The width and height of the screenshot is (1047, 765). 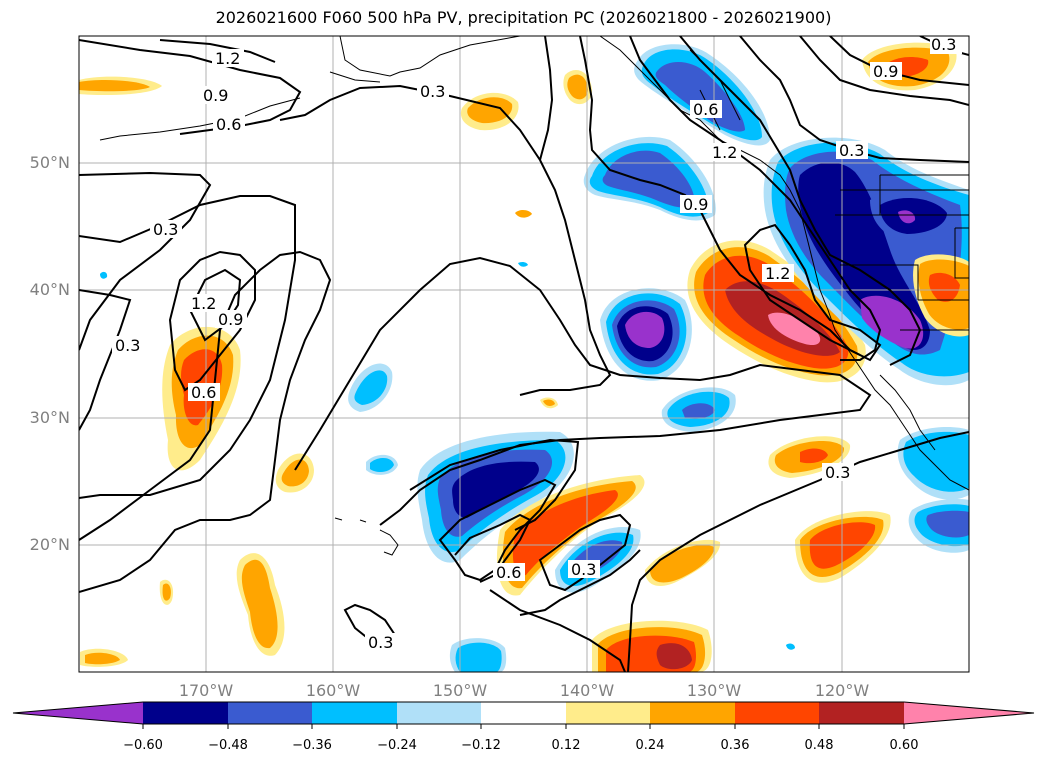 I want to click on colorbar-tick-label: 0.48, so click(x=819, y=745).